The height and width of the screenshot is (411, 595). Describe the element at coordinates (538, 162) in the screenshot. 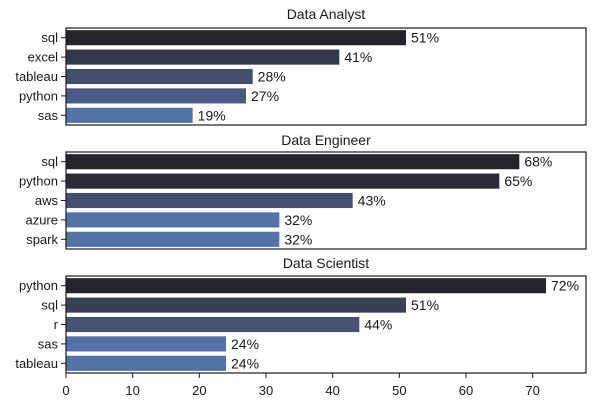

I see `data-label: 68%` at that location.